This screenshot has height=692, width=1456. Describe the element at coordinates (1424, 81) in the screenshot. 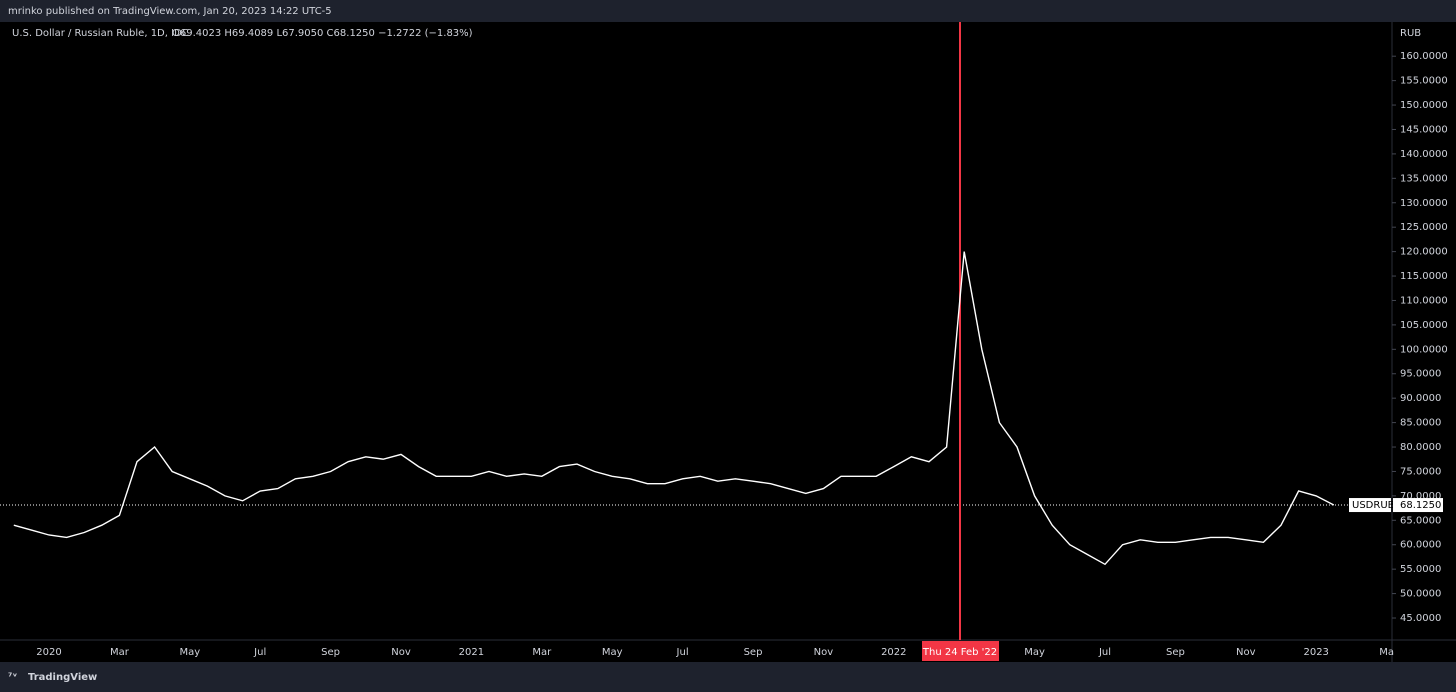

I see `y-tick-label: 155.0000` at that location.